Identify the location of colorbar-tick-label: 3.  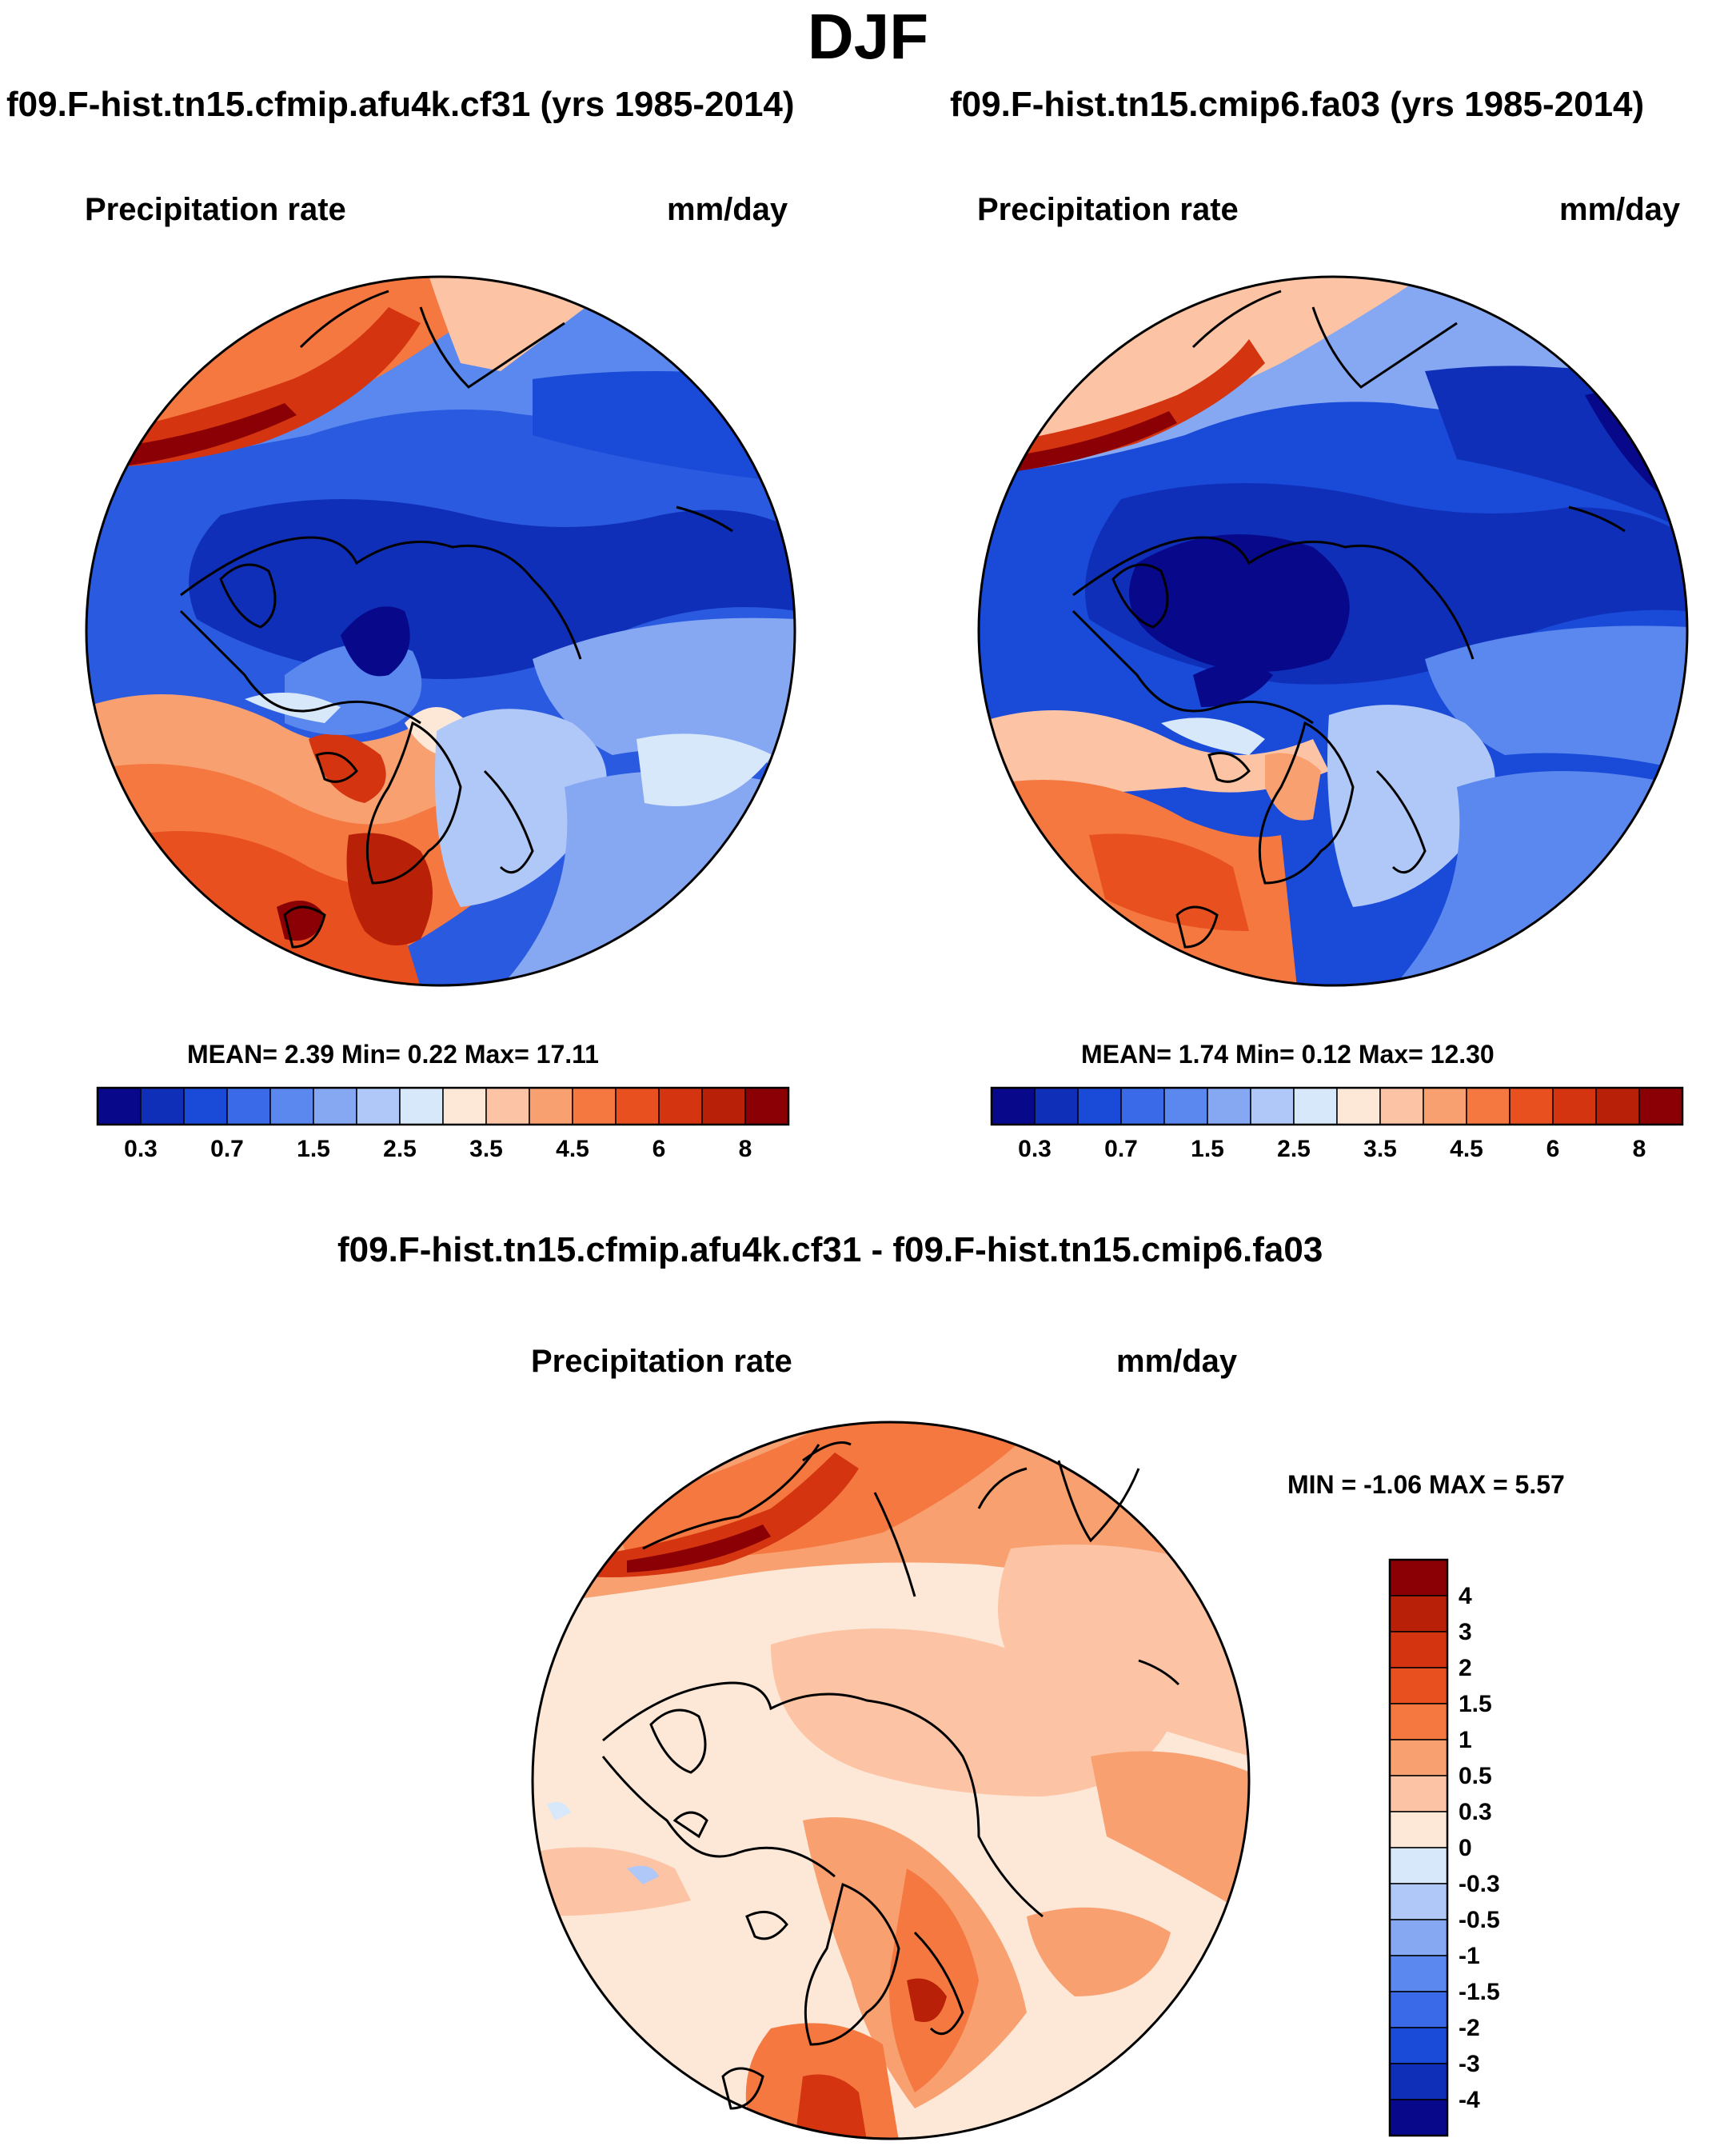
(1465, 1632).